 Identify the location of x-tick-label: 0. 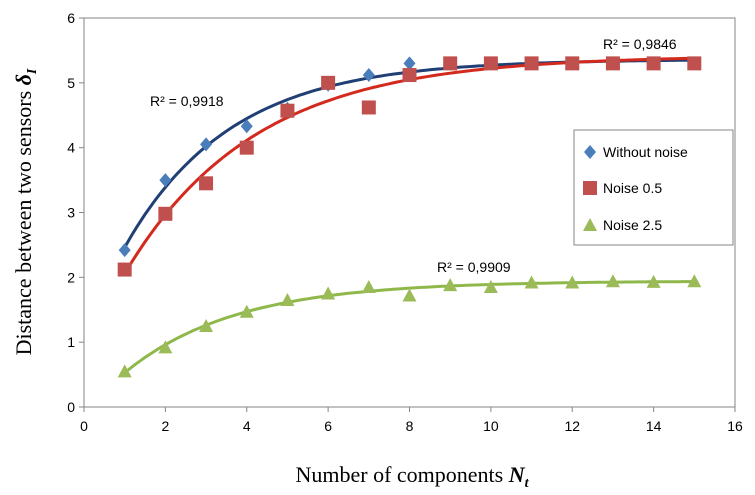
(84, 426).